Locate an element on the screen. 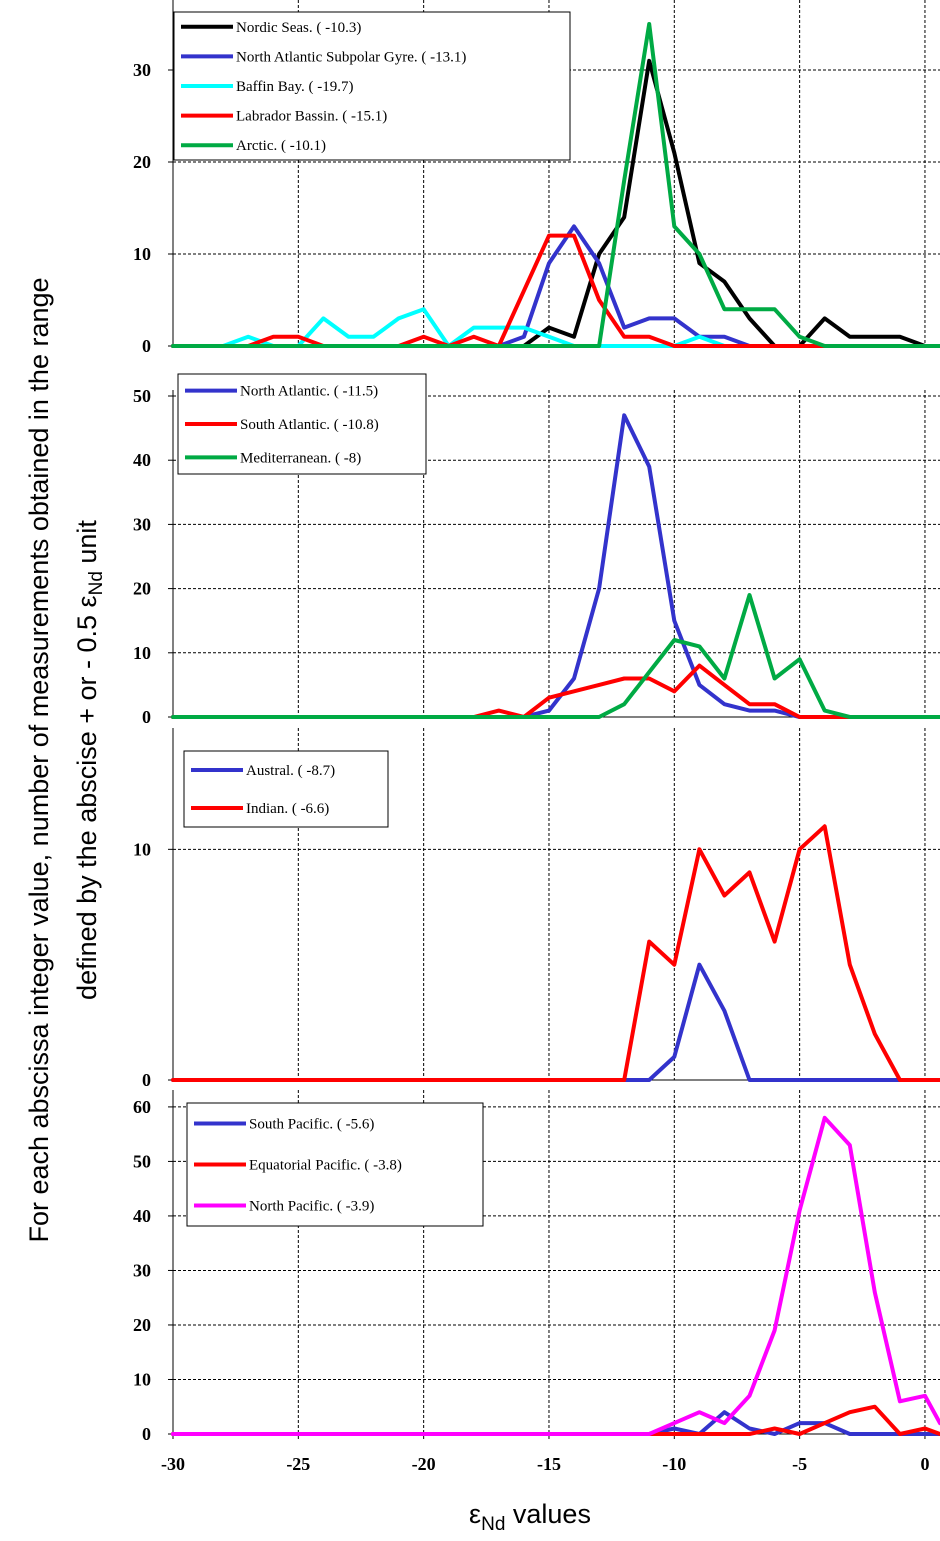 The height and width of the screenshot is (1541, 940). legend-label: South Pacific. ( -5.6) is located at coordinates (311, 1125).